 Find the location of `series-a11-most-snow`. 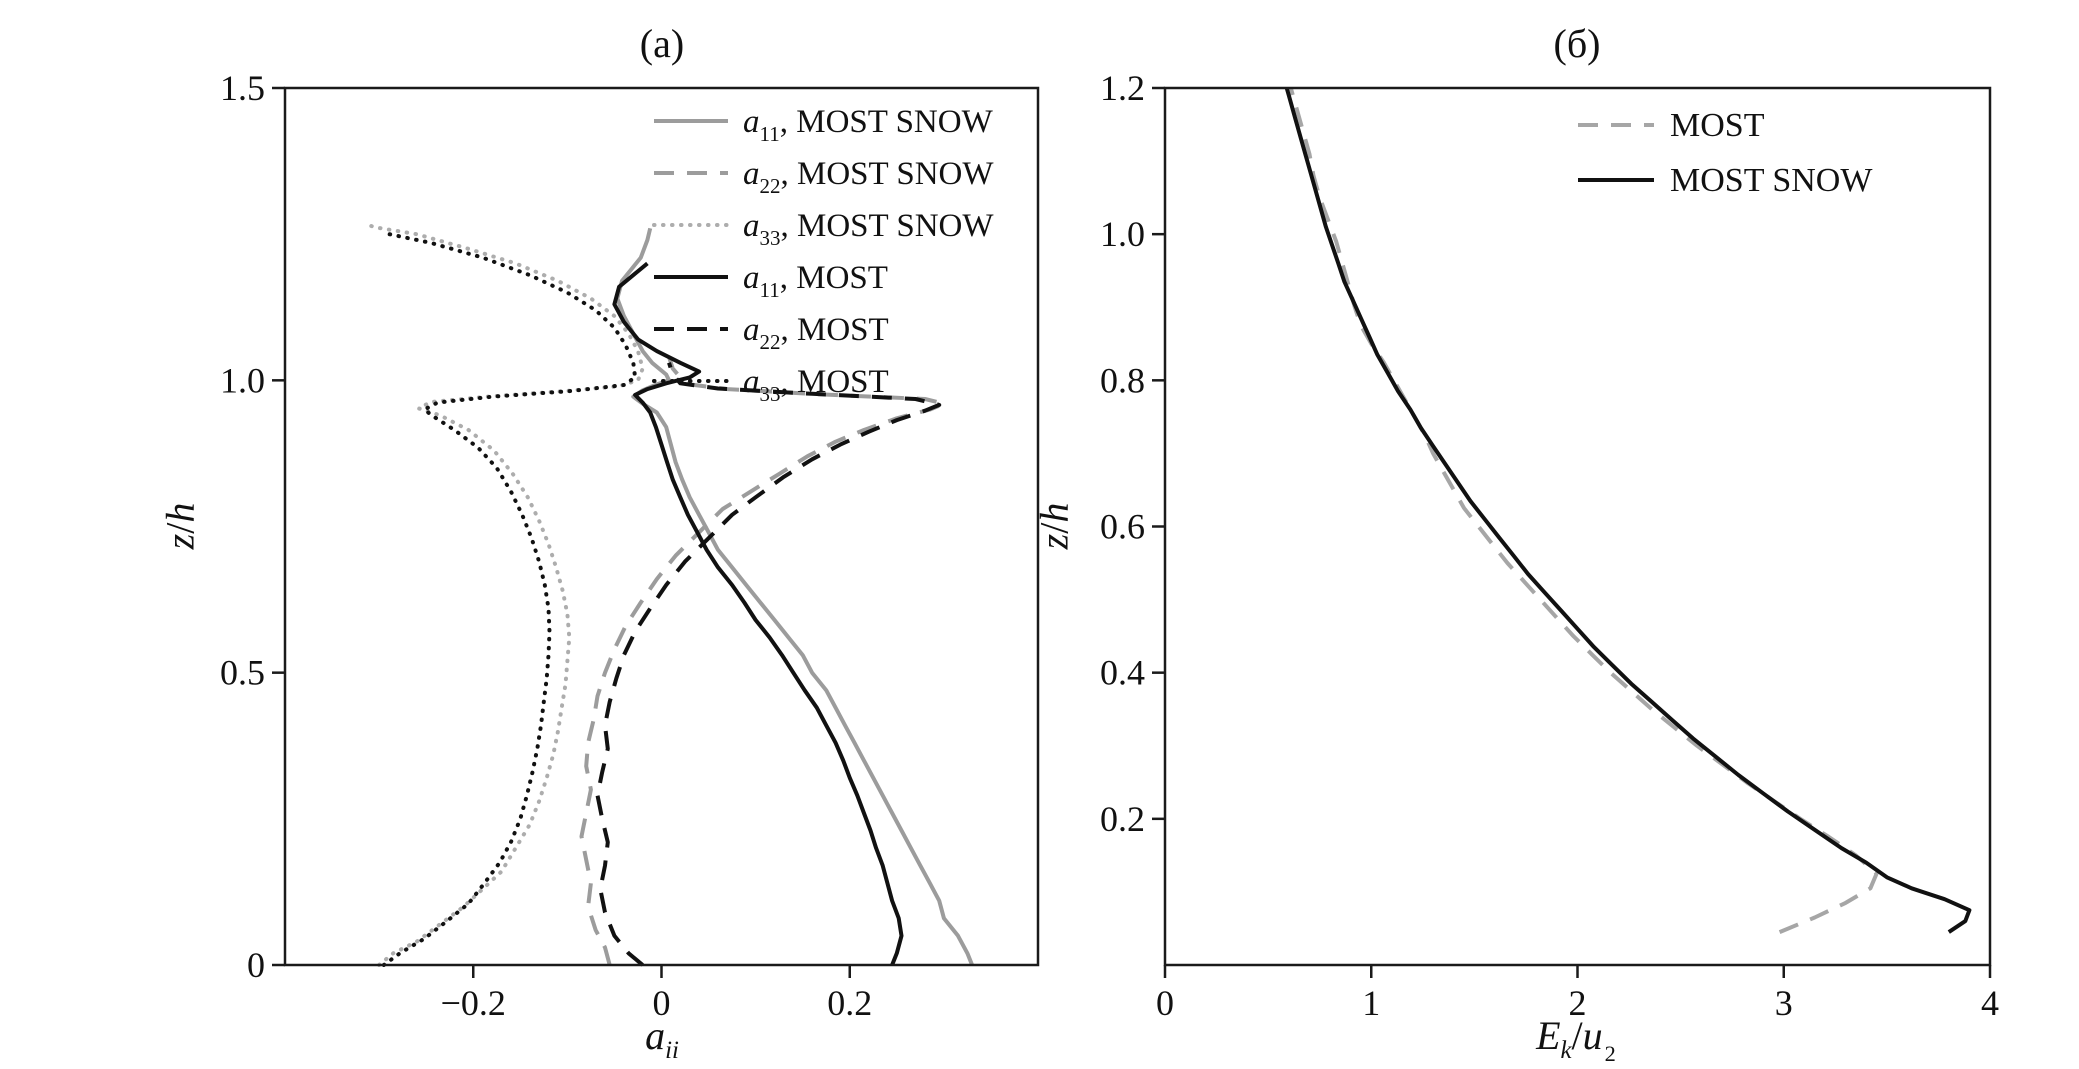

series-a11-most-snow is located at coordinates (794, 596).